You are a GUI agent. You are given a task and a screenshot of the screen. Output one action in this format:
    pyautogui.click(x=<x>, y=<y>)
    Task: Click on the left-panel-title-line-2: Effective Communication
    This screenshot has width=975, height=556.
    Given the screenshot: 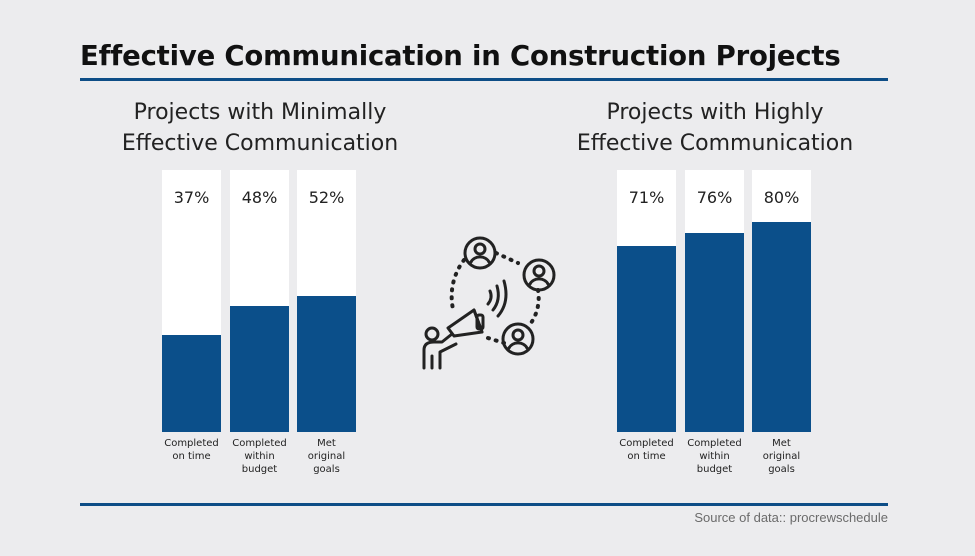 What is the action you would take?
    pyautogui.click(x=260, y=143)
    